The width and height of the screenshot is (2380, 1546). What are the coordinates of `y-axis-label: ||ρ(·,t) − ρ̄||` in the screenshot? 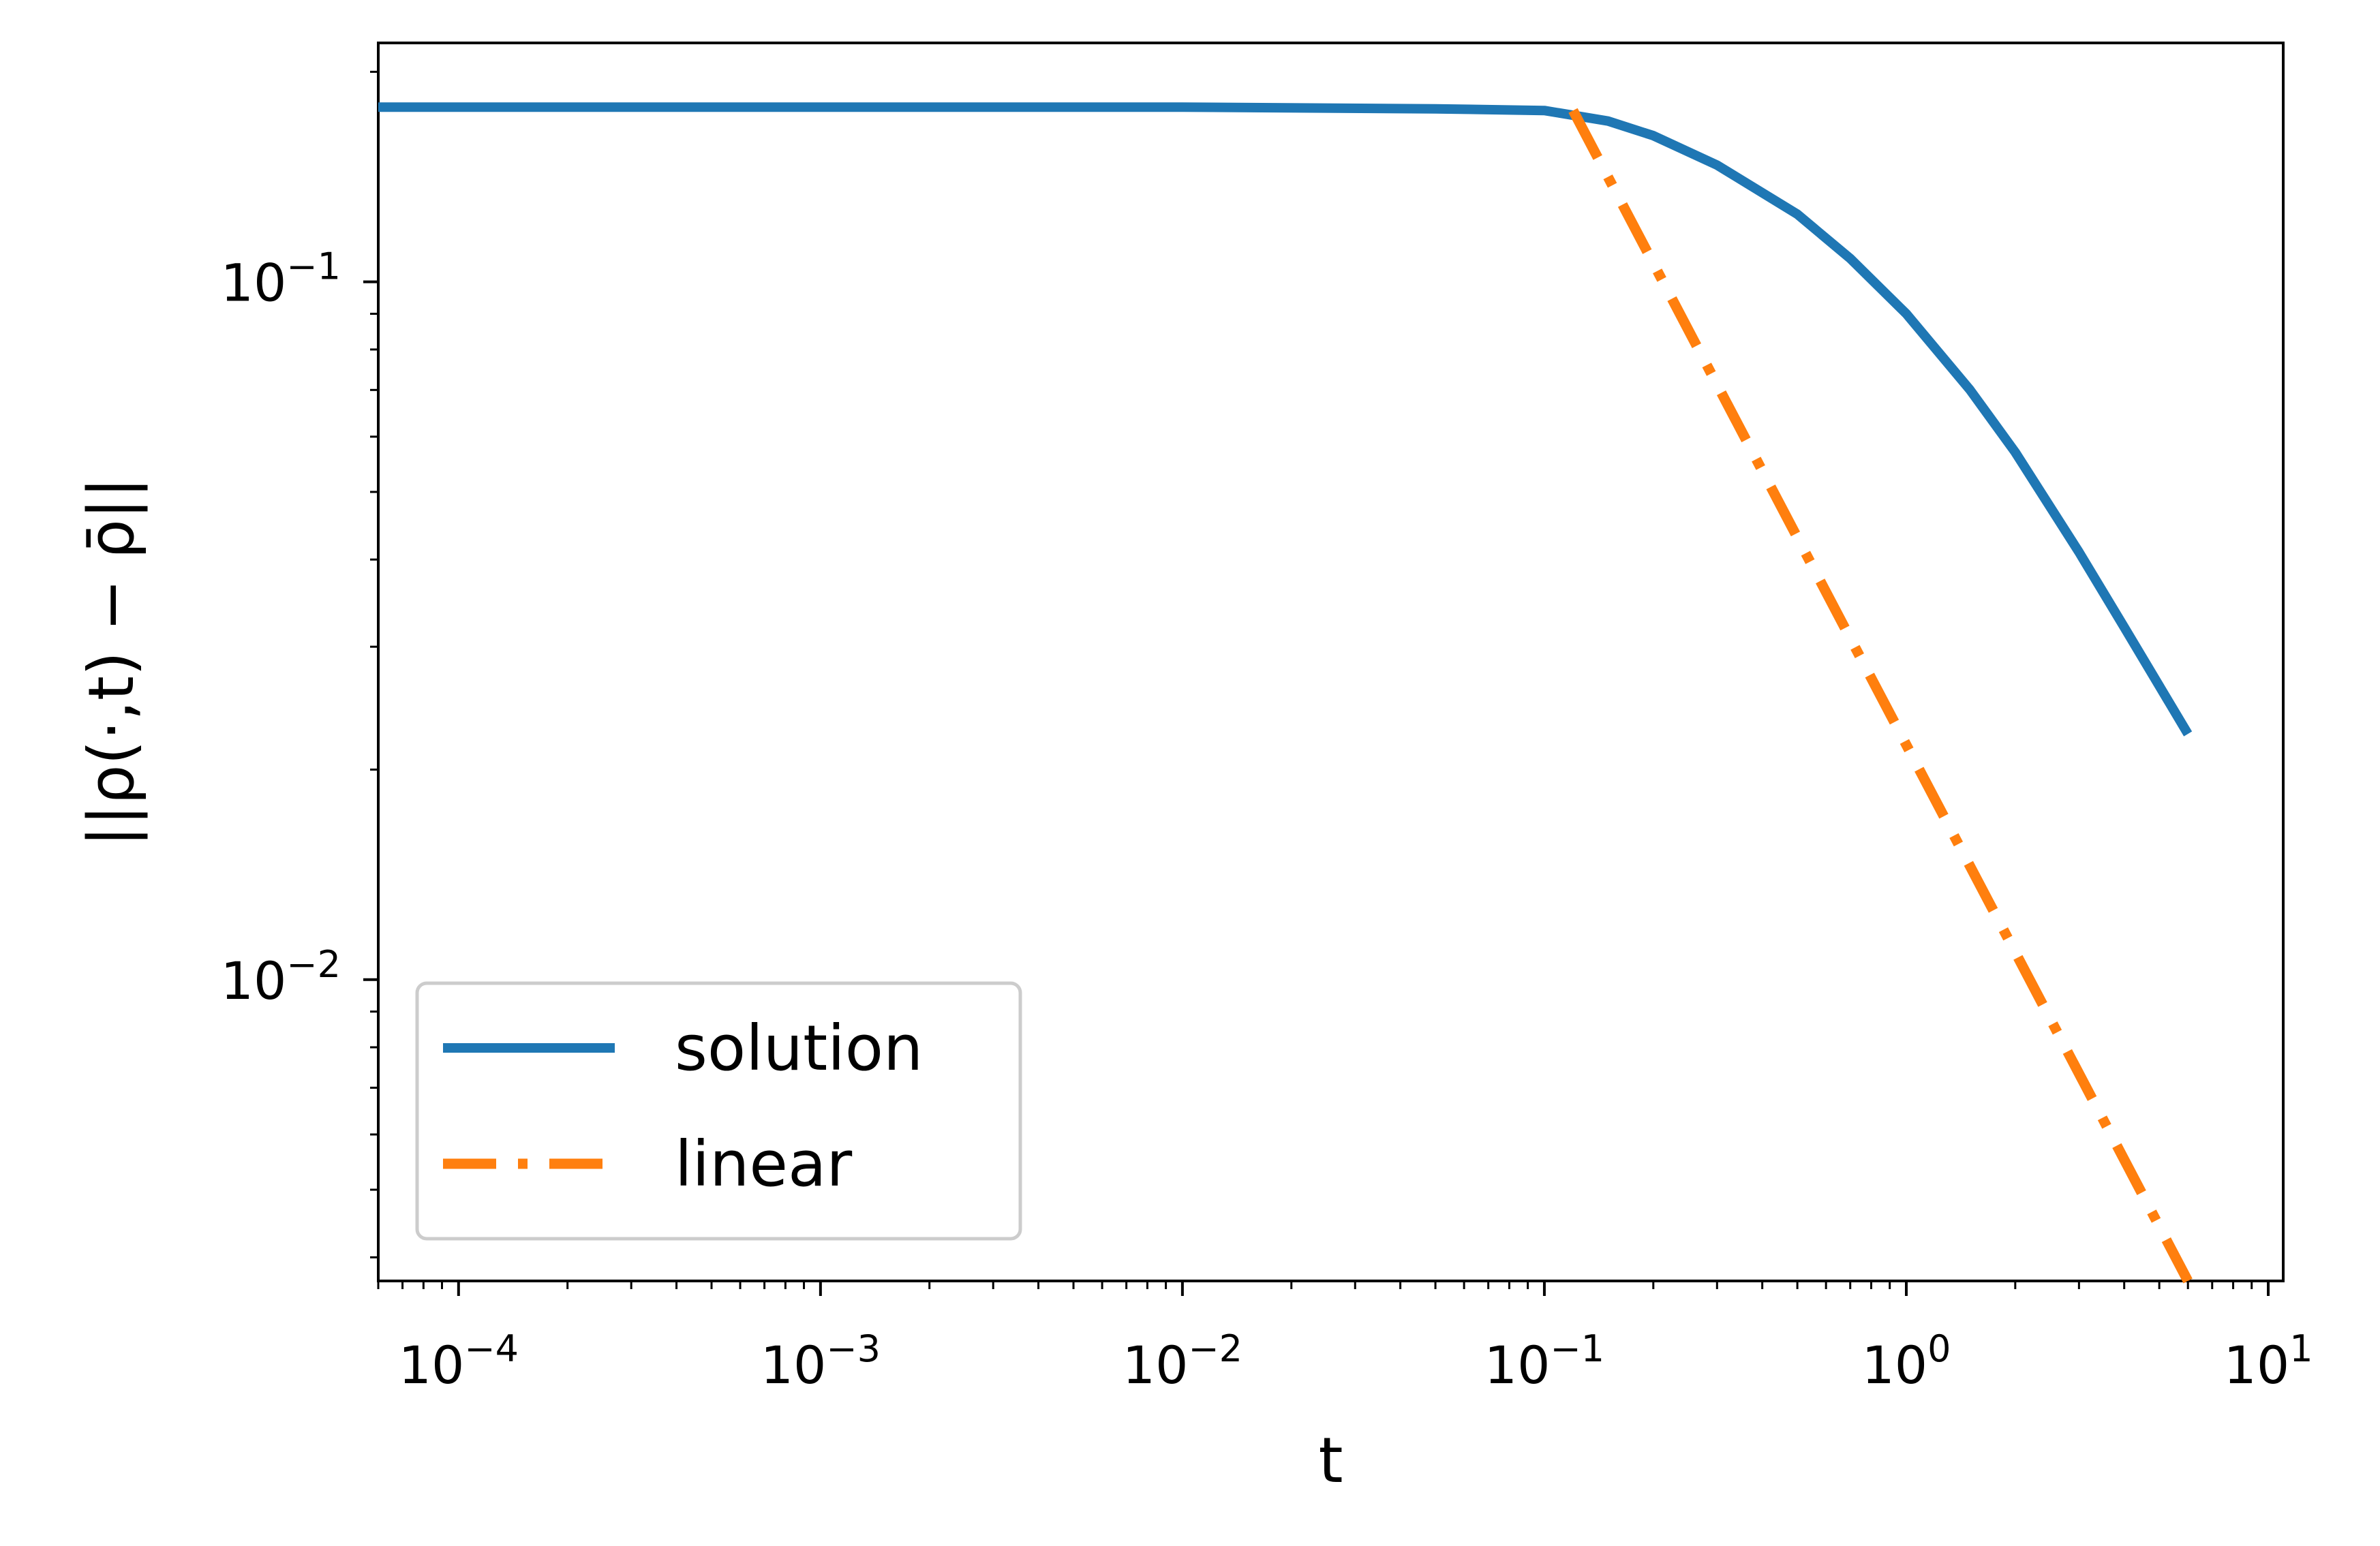 It's located at (111, 662).